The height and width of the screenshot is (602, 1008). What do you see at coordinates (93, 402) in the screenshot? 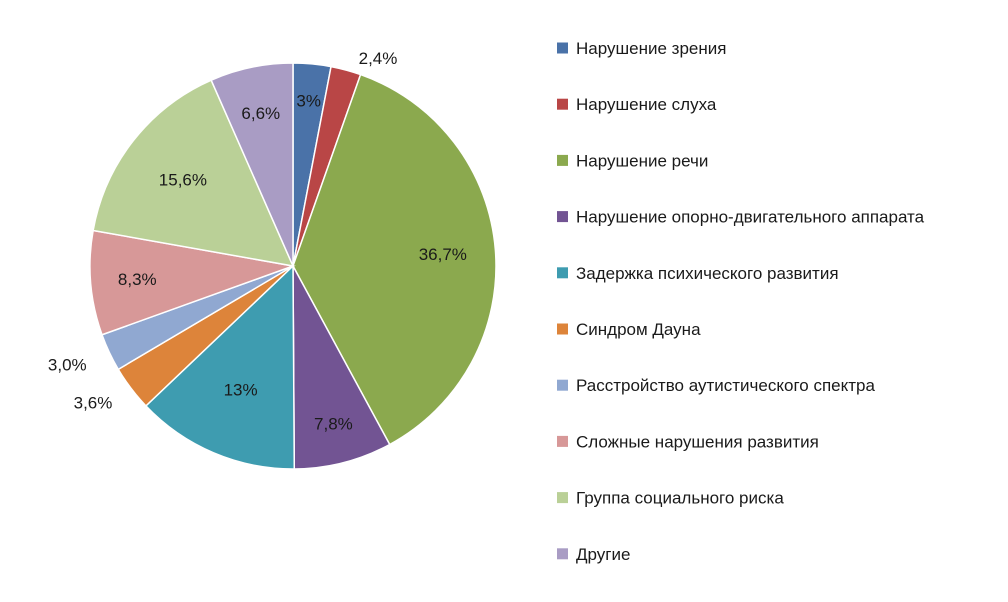
I see `slice-label-6: 3,6%` at bounding box center [93, 402].